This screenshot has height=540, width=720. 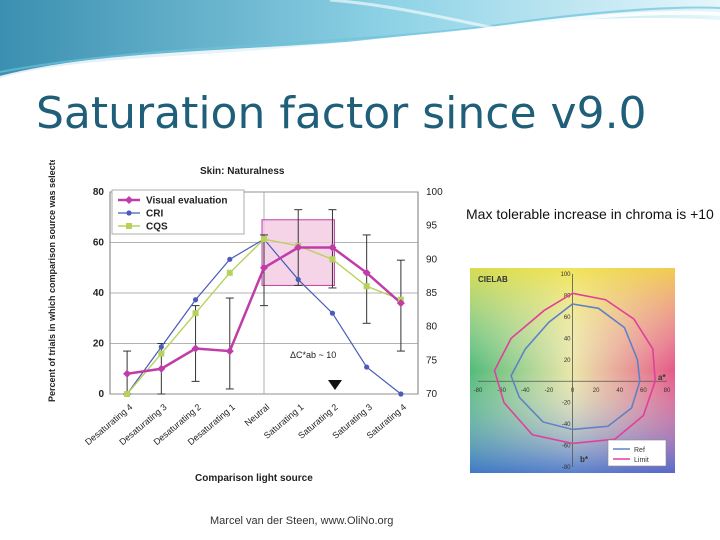 I want to click on a-tick-label: 60, so click(x=643, y=391).